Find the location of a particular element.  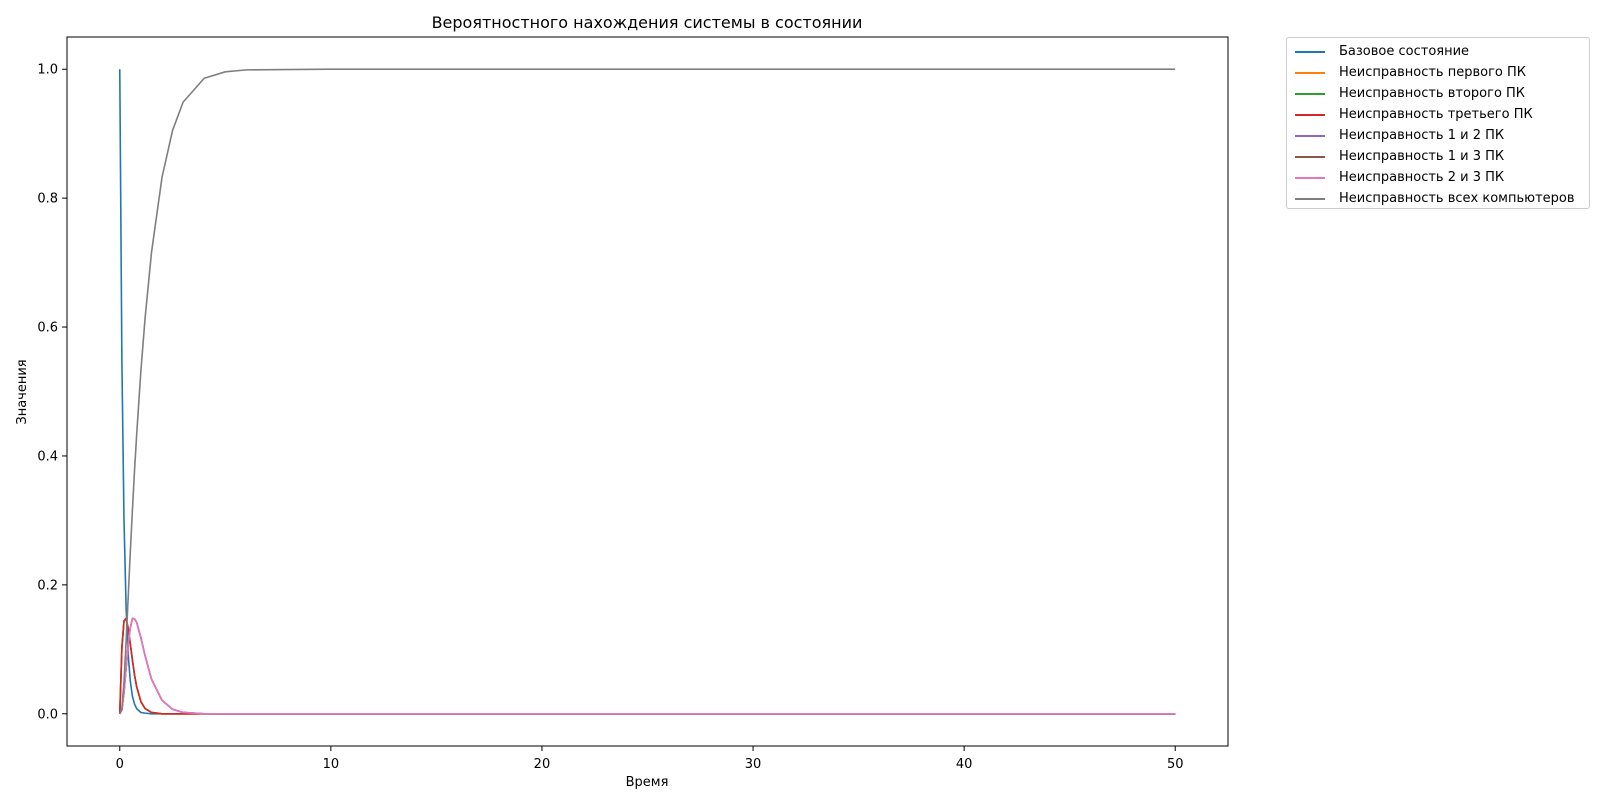

legend-label-5: Неисправность 1 и 3 ПК is located at coordinates (1422, 156).